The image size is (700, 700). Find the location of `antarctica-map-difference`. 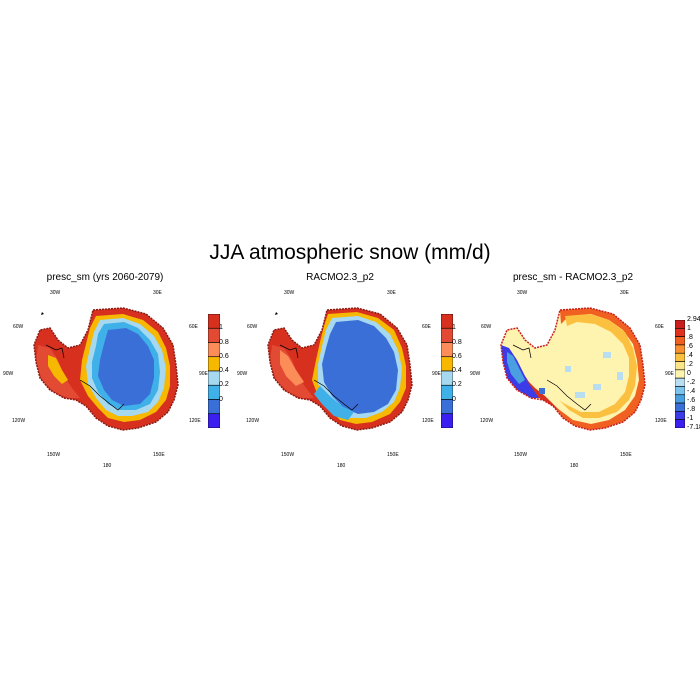

antarctica-map-difference is located at coordinates (573, 369).